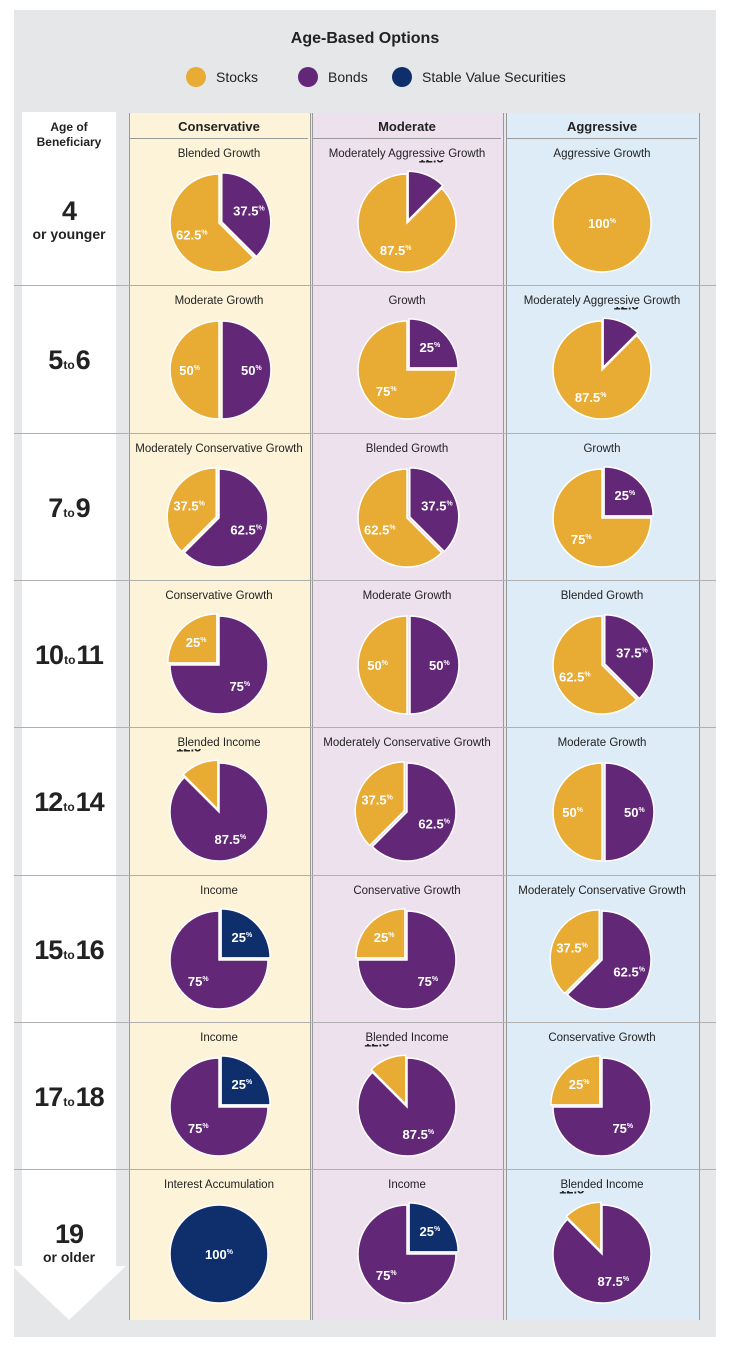 Image resolution: width=730 pixels, height=1350 pixels. I want to click on portfolio-cell: Blended Income 87.5% 12.5%, so click(407, 1095).